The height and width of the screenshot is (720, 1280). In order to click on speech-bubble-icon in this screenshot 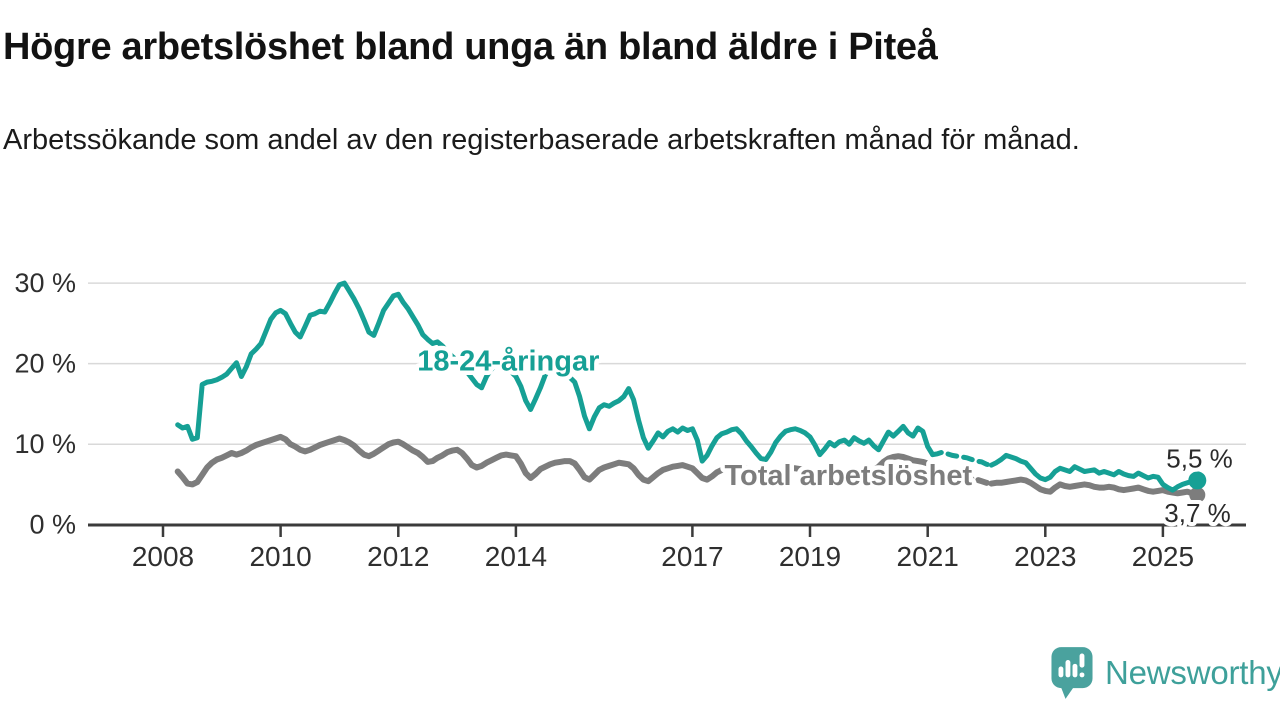, I will do `click(1072, 673)`.